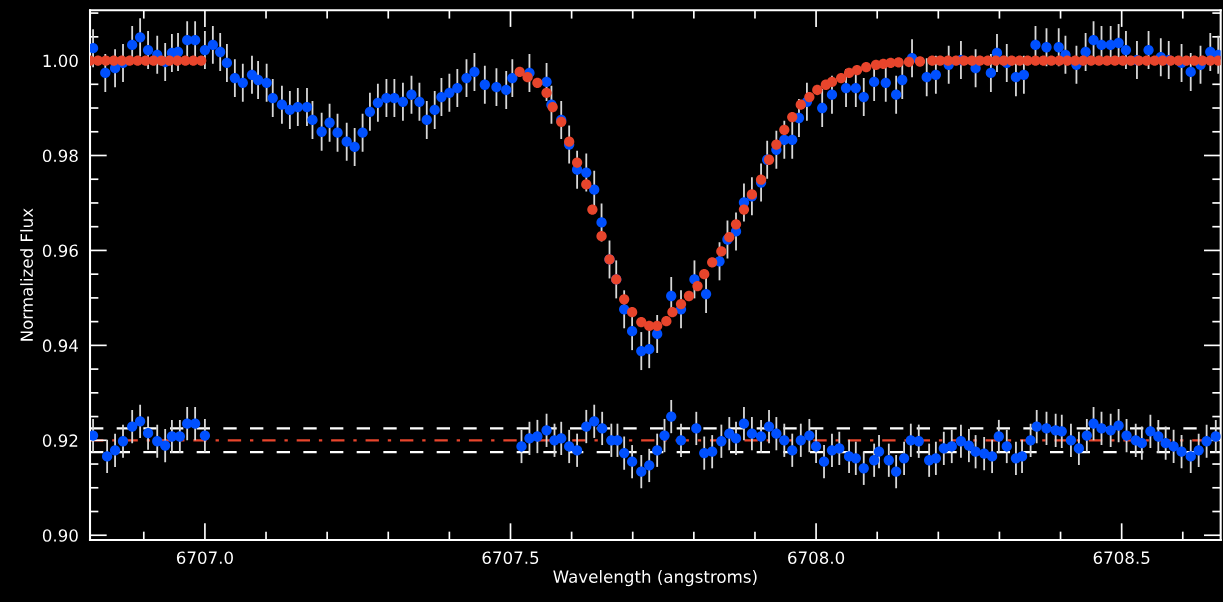 The height and width of the screenshot is (602, 1223). What do you see at coordinates (655, 578) in the screenshot?
I see `x-axis-title: Wavelength (angstroms)` at bounding box center [655, 578].